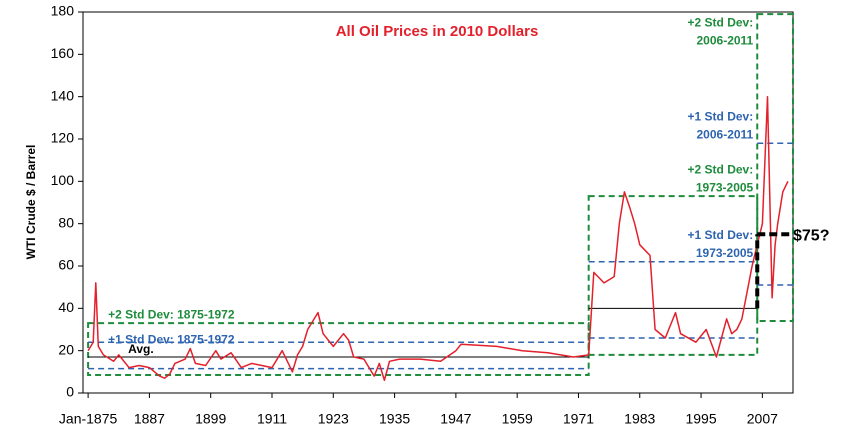 This screenshot has height=442, width=852. What do you see at coordinates (141, 349) in the screenshot?
I see `avg-label: Avg.` at bounding box center [141, 349].